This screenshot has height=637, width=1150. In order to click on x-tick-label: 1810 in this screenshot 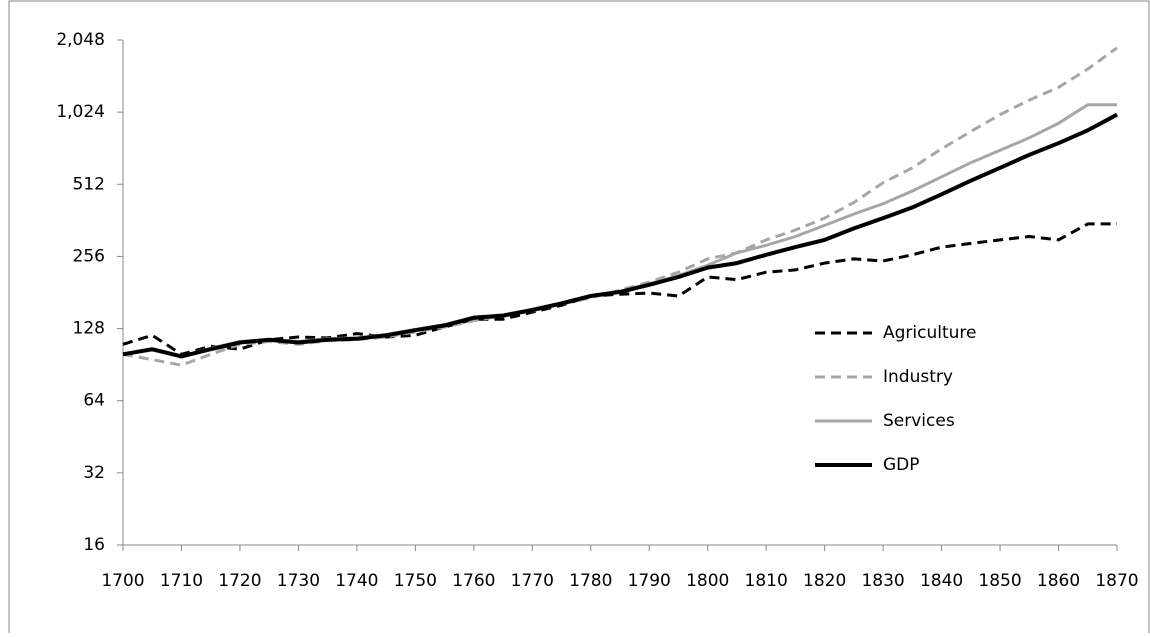, I will do `click(766, 581)`.